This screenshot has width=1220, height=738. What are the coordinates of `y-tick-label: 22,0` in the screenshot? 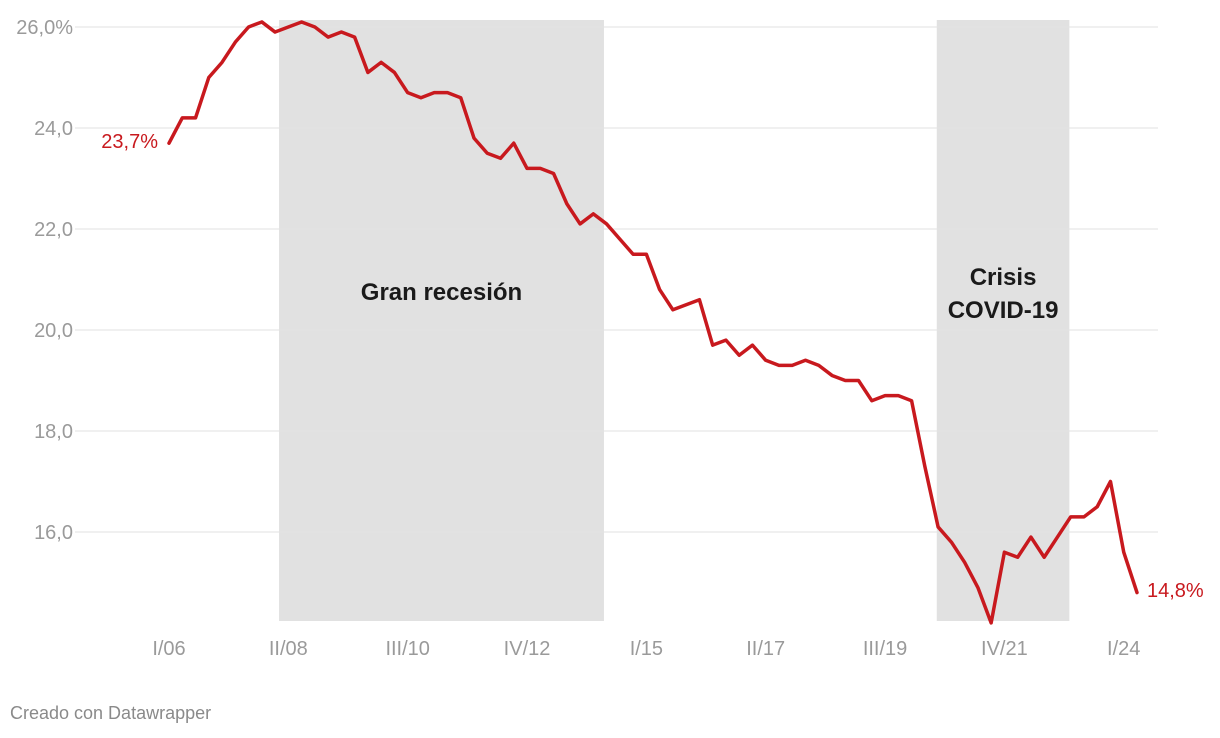 It's located at (53, 230).